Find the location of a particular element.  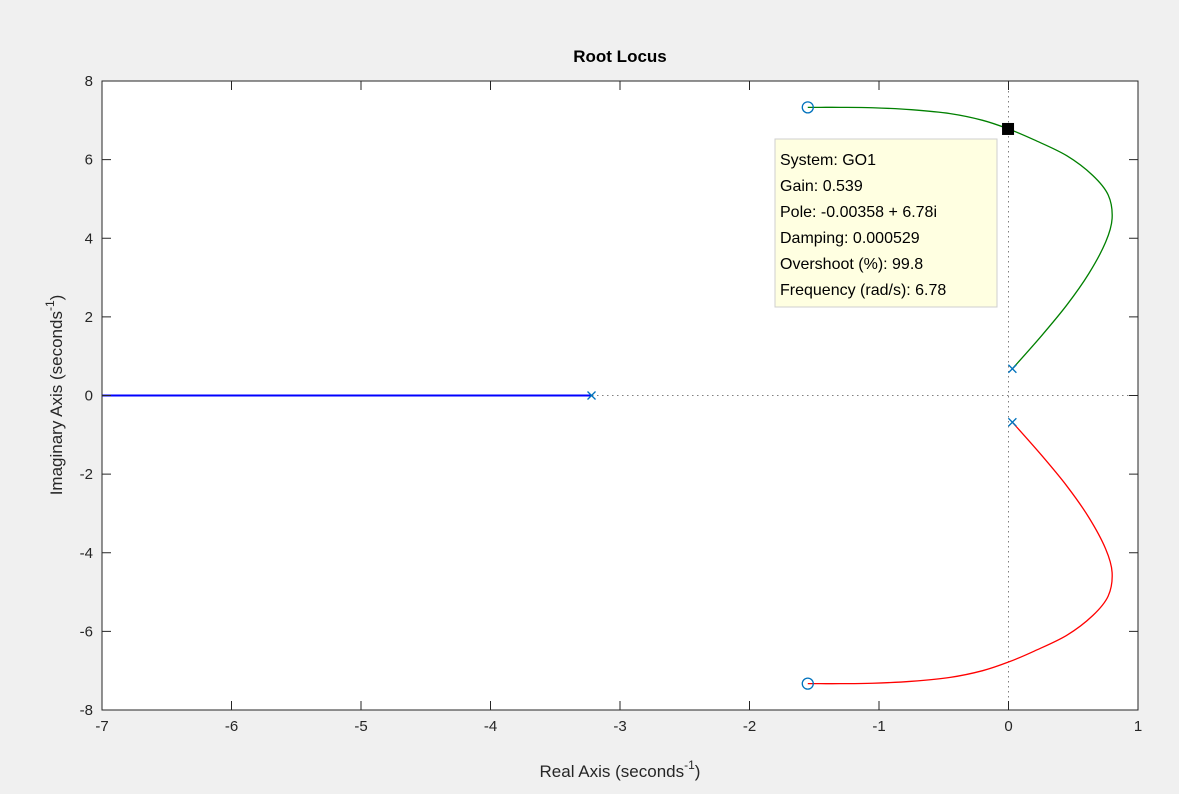

datatip-marker is located at coordinates (1008, 128).